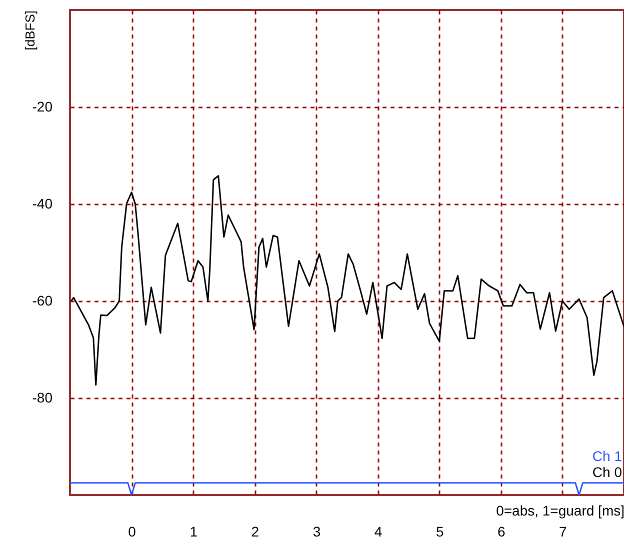 This screenshot has width=624, height=554. Describe the element at coordinates (563, 532) in the screenshot. I see `x-tick-label: 7` at that location.